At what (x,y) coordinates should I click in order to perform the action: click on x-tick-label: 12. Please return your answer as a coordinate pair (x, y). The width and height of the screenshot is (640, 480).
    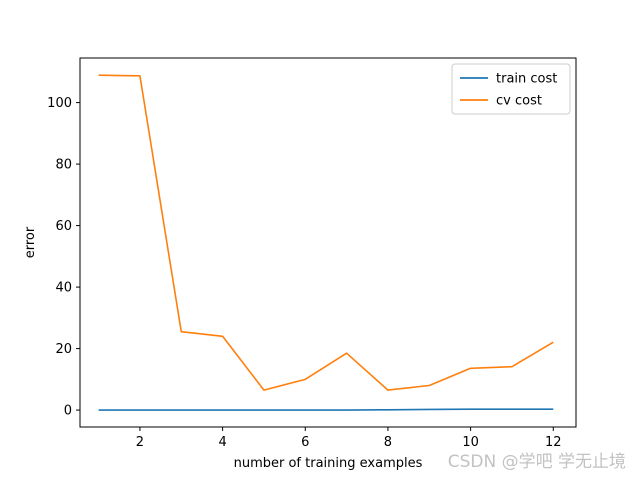
    Looking at the image, I should click on (553, 442).